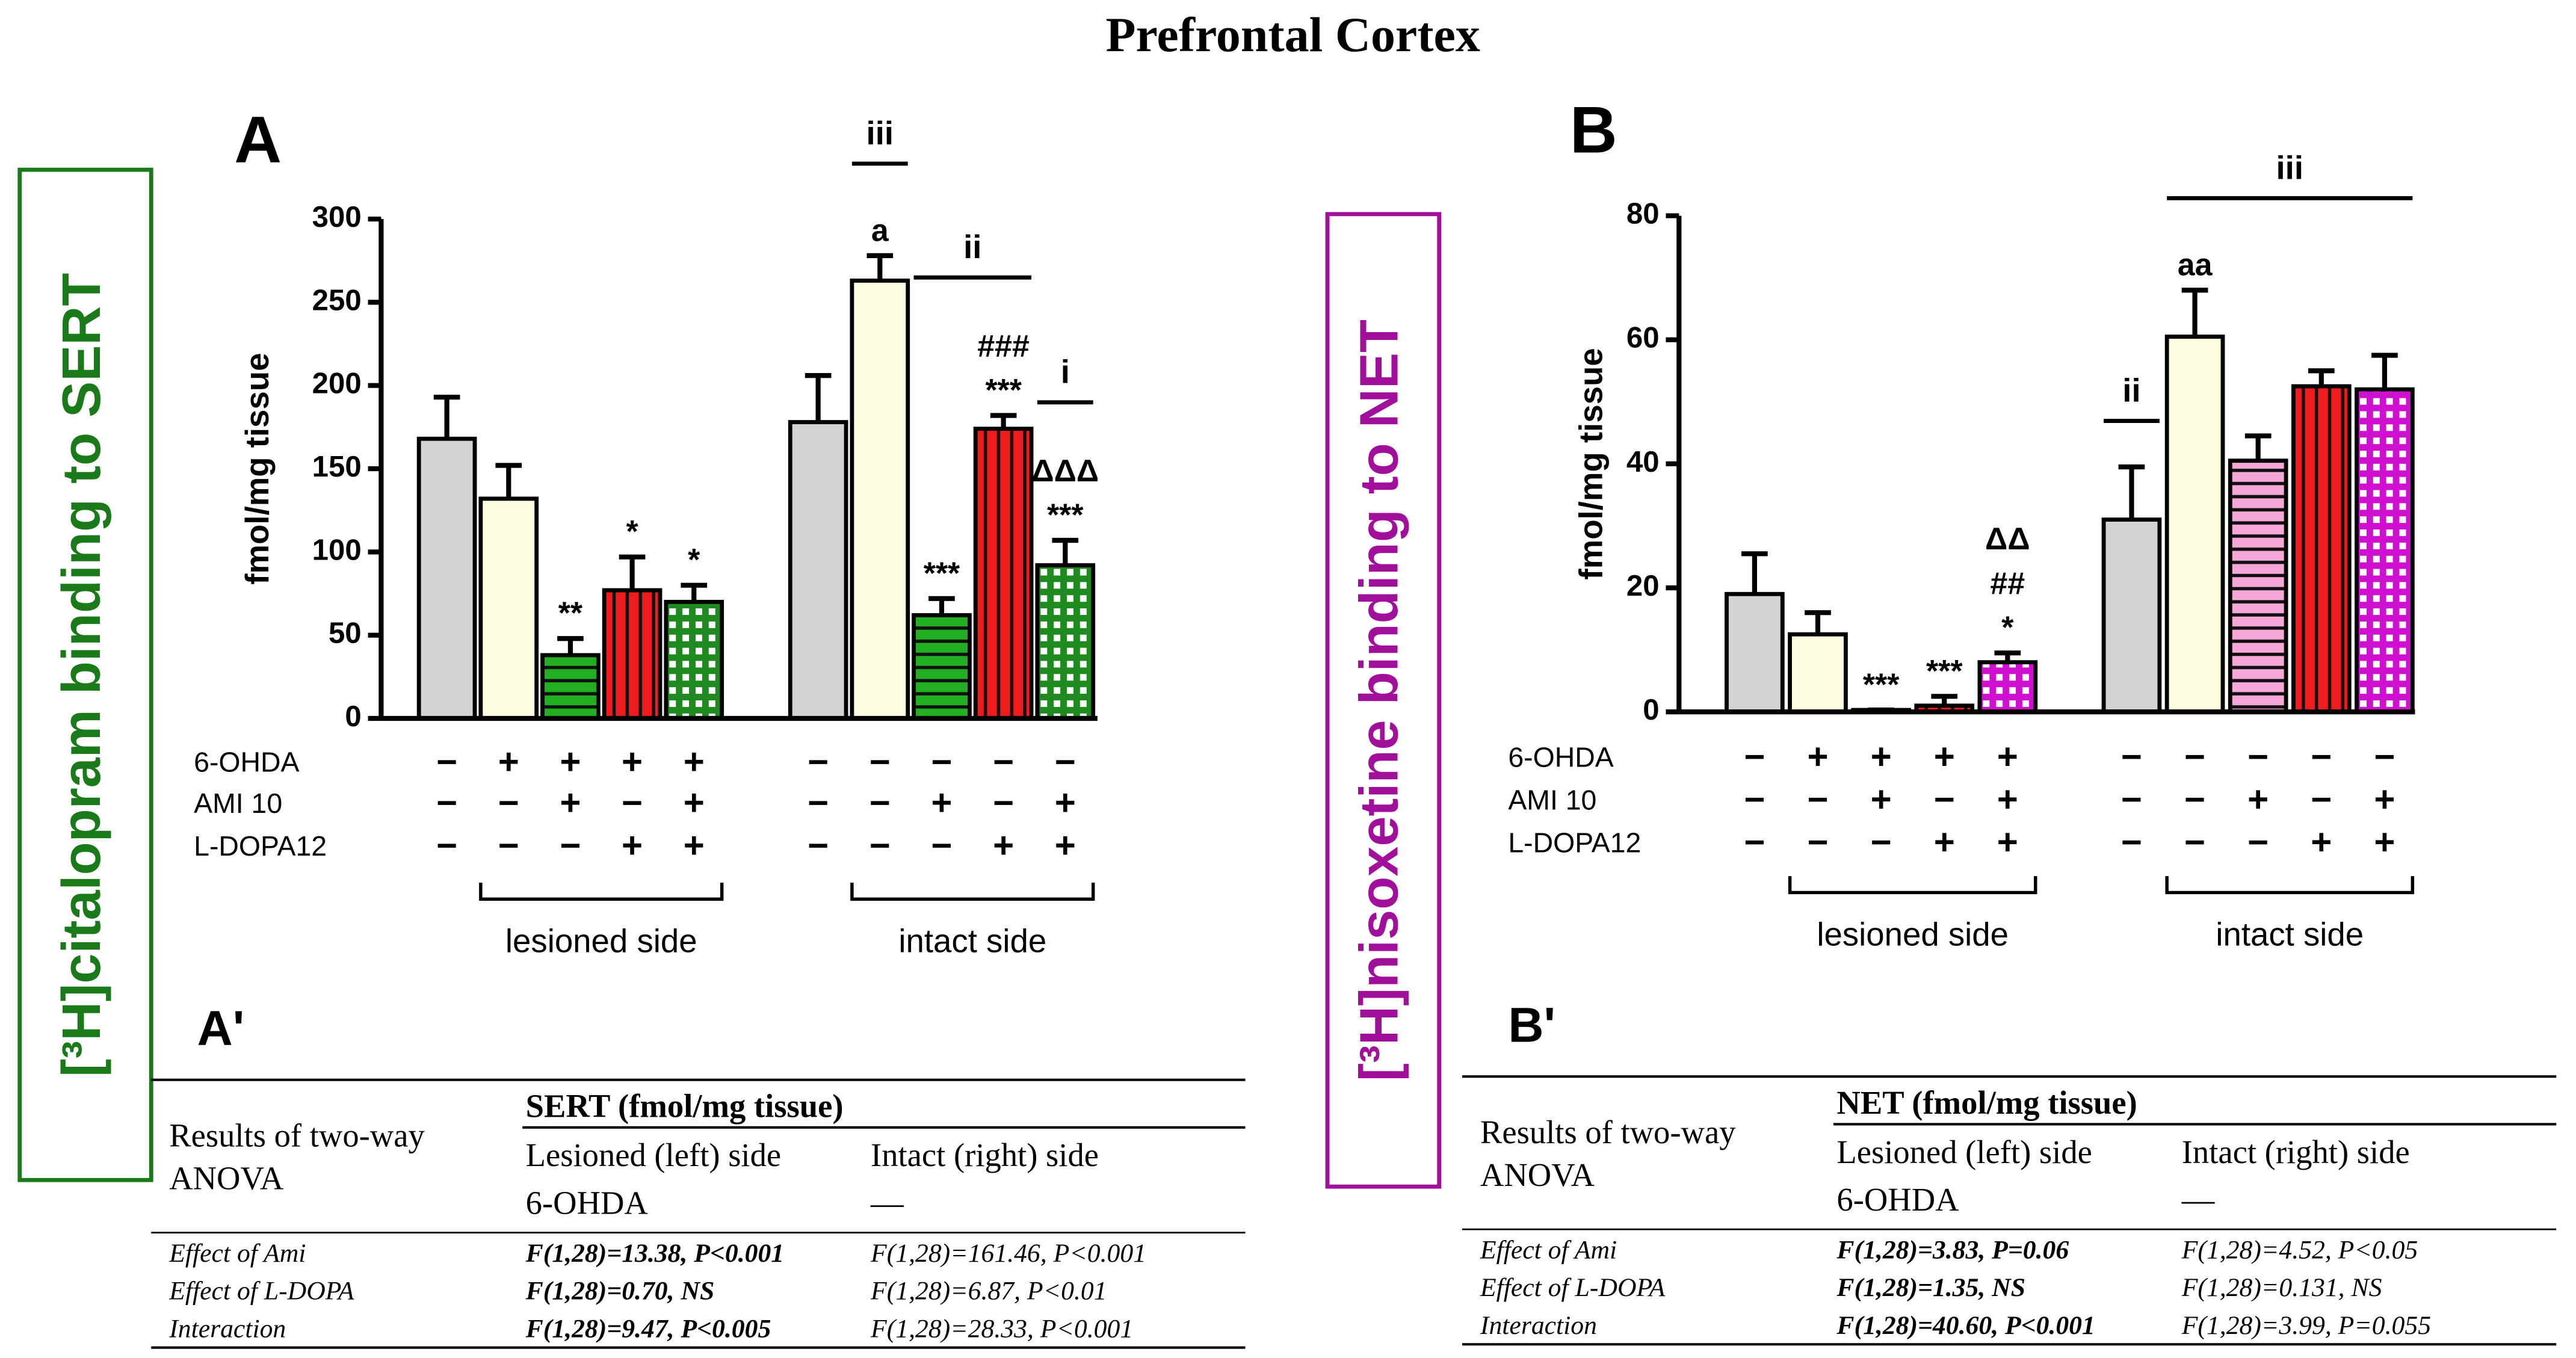 This screenshot has height=1358, width=2576. What do you see at coordinates (337, 384) in the screenshot?
I see `y-tick-label: 200` at bounding box center [337, 384].